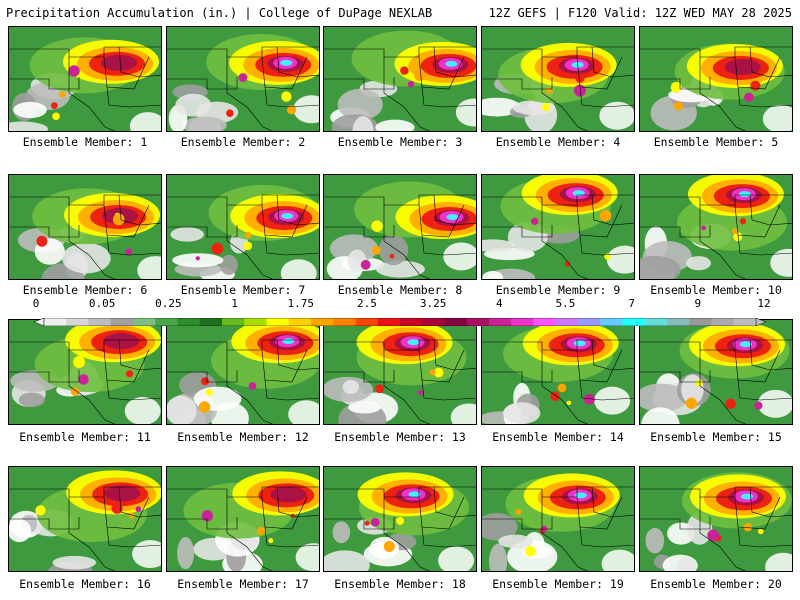  Describe the element at coordinates (558, 584) in the screenshot. I see `ensemble-member-label: Ensemble Member: 19` at that location.